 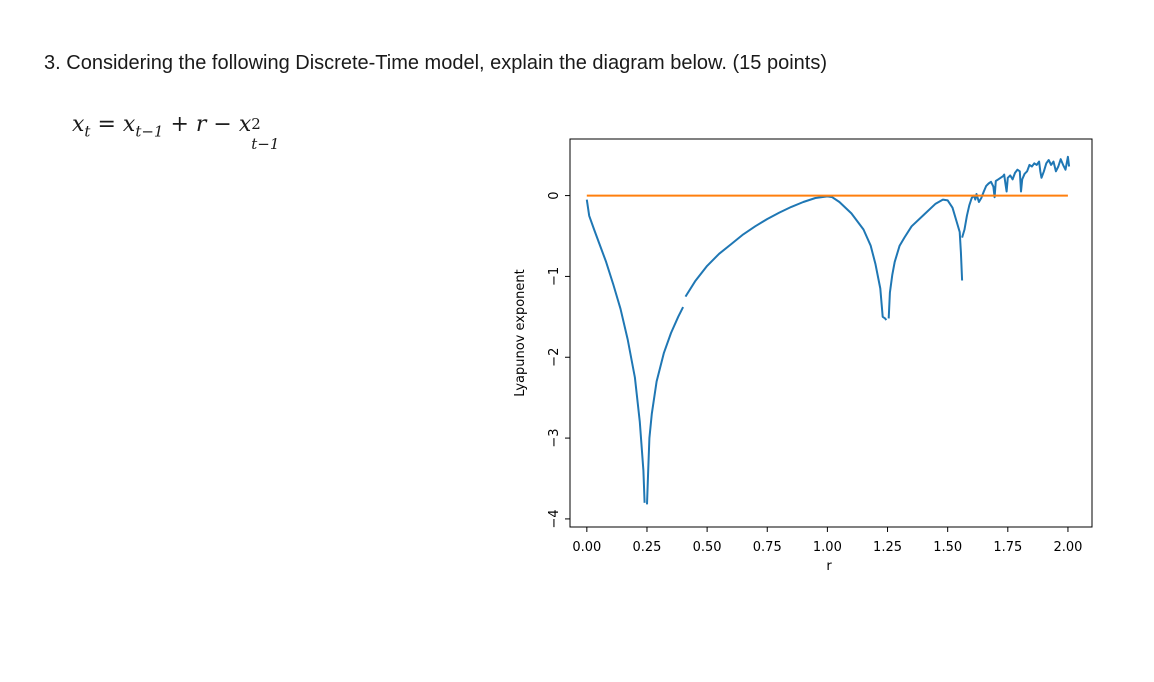 I want to click on x-tick-label: 1.75, so click(x=1007, y=547).